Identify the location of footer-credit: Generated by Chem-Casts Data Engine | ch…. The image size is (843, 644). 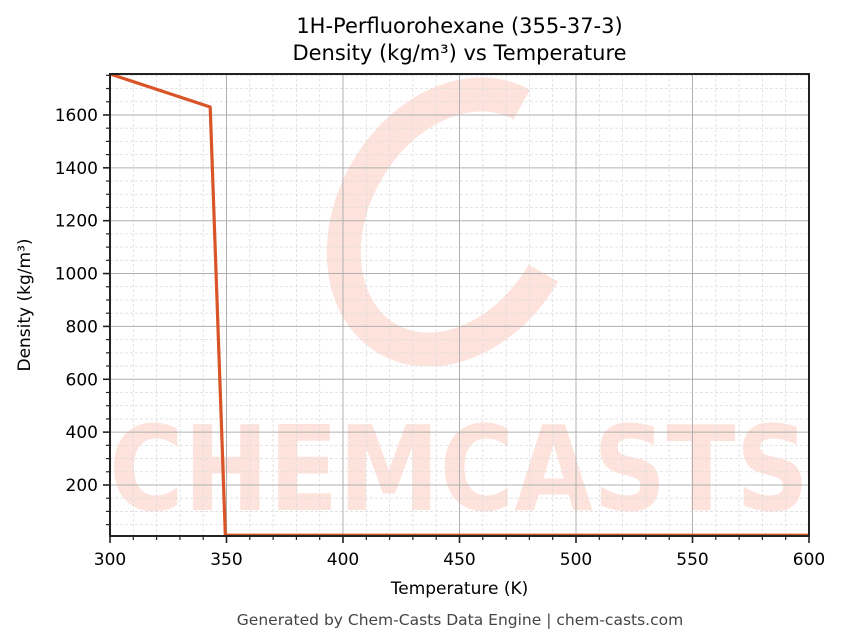
(460, 620).